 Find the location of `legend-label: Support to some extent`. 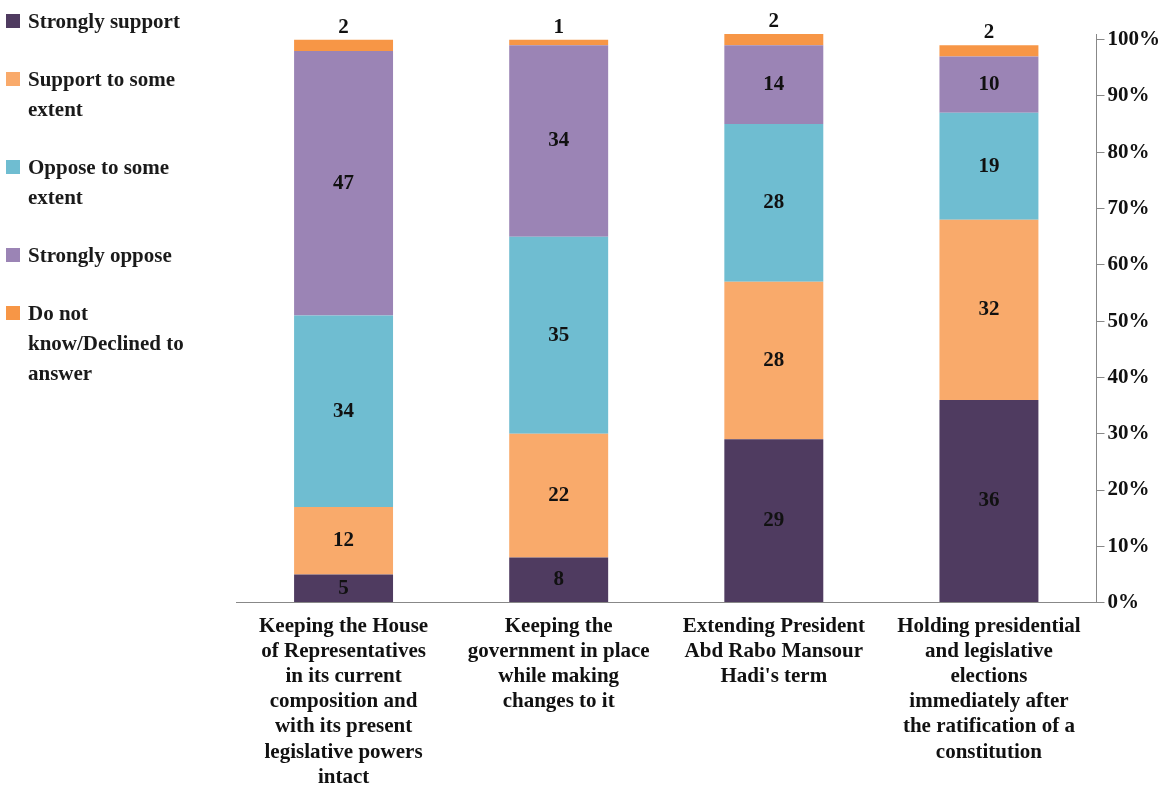

legend-label: Support to some extent is located at coordinates (102, 94).